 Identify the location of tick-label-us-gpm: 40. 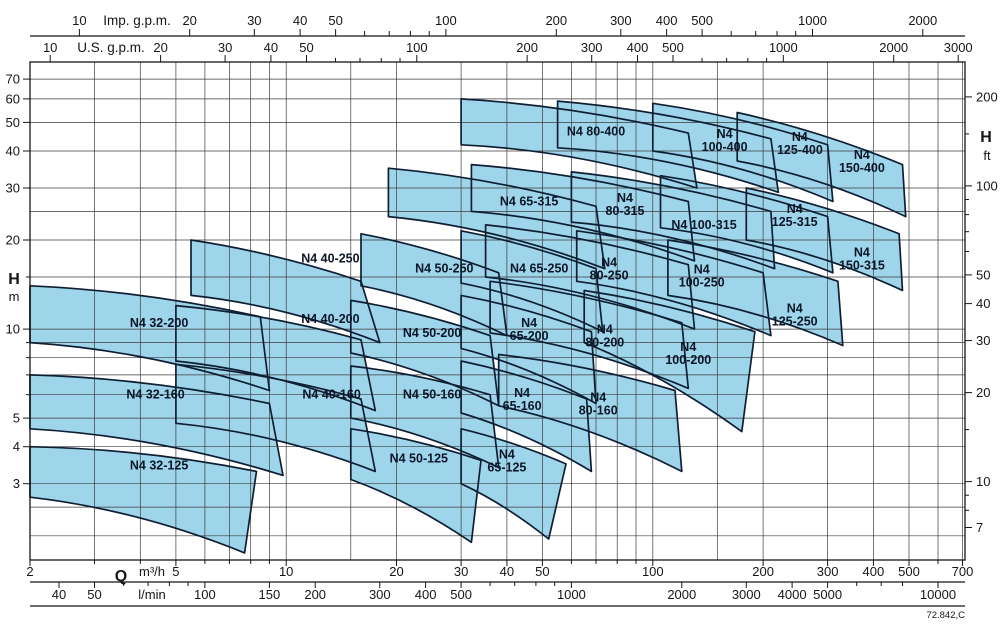
(271, 47).